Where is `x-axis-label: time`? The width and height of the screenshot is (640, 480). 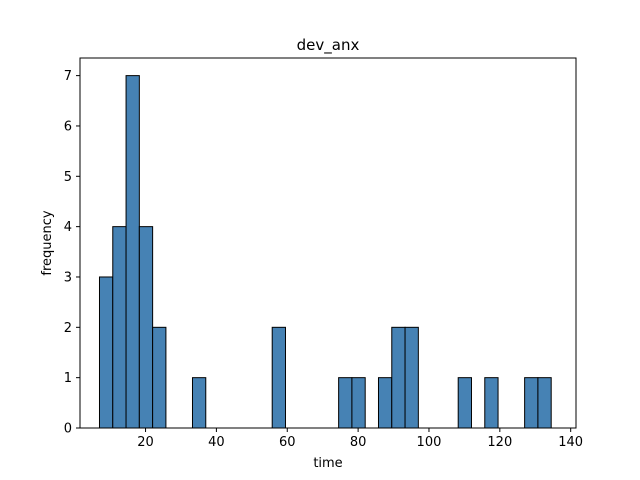 x-axis-label: time is located at coordinates (327, 463).